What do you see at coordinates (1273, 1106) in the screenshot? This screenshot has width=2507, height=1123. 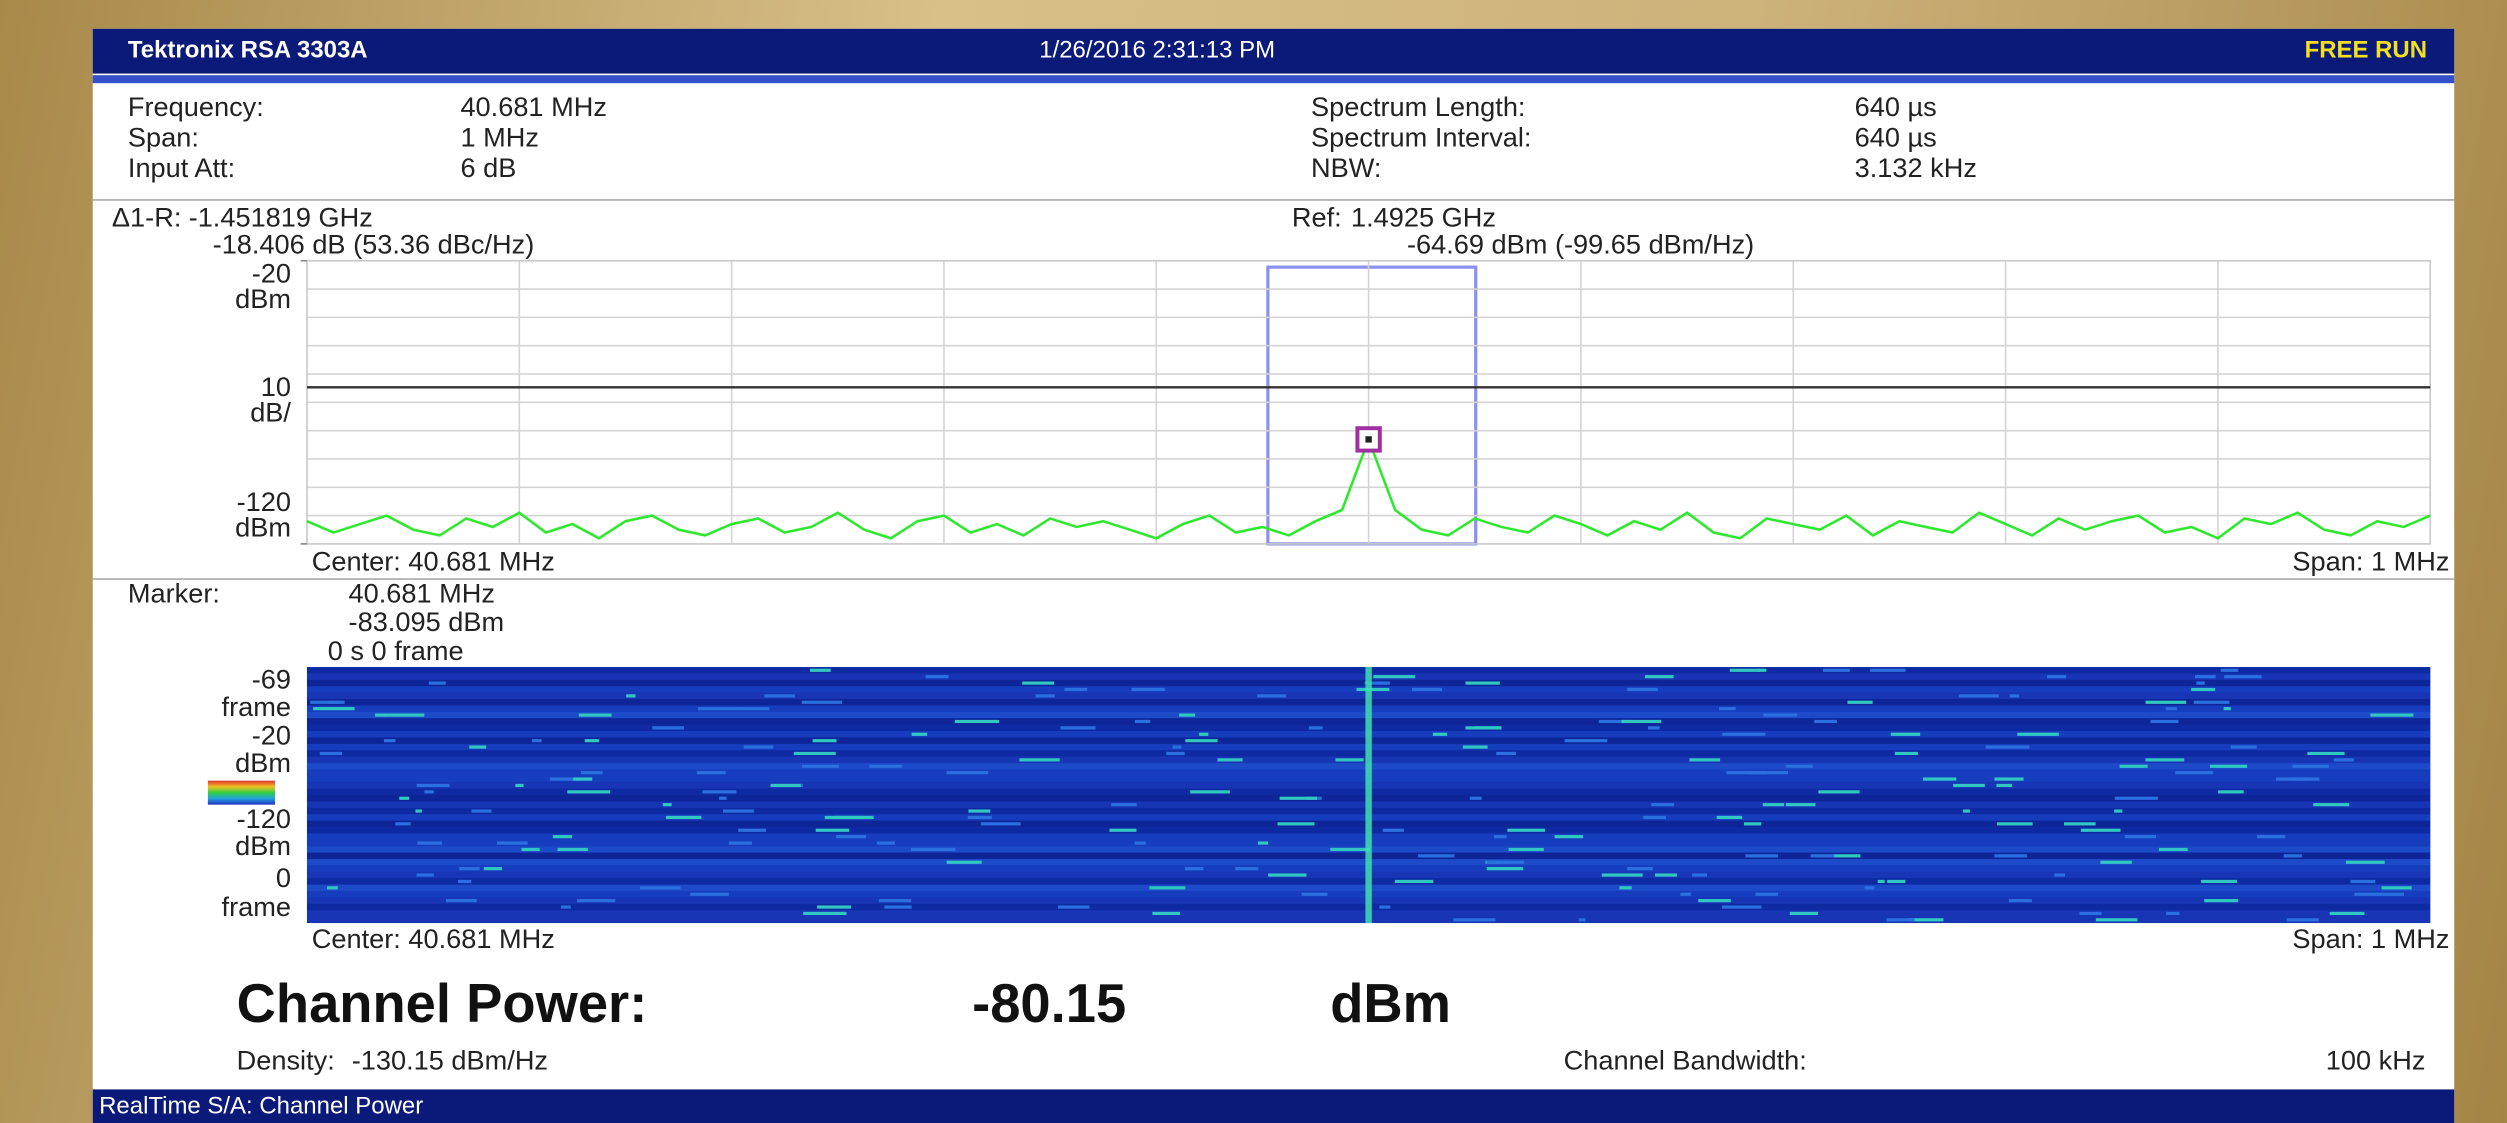 I see `status-bar` at bounding box center [1273, 1106].